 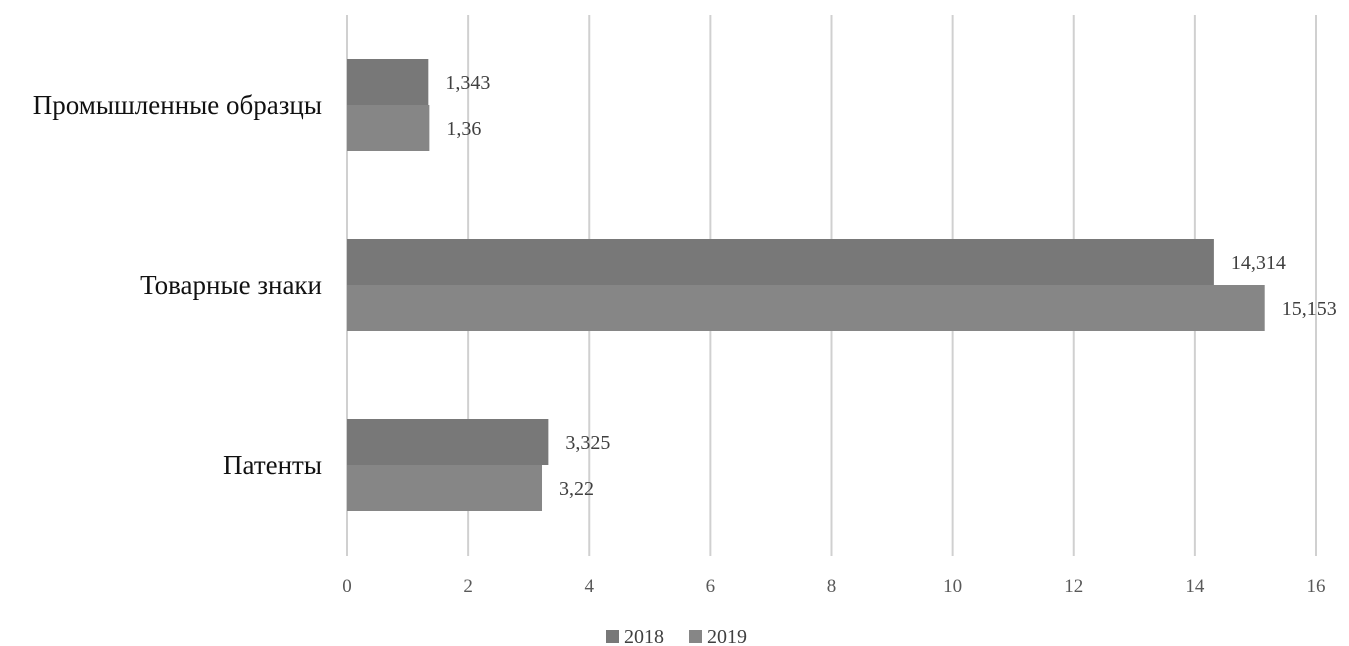 What do you see at coordinates (347, 586) in the screenshot?
I see `x-tick-label: 0` at bounding box center [347, 586].